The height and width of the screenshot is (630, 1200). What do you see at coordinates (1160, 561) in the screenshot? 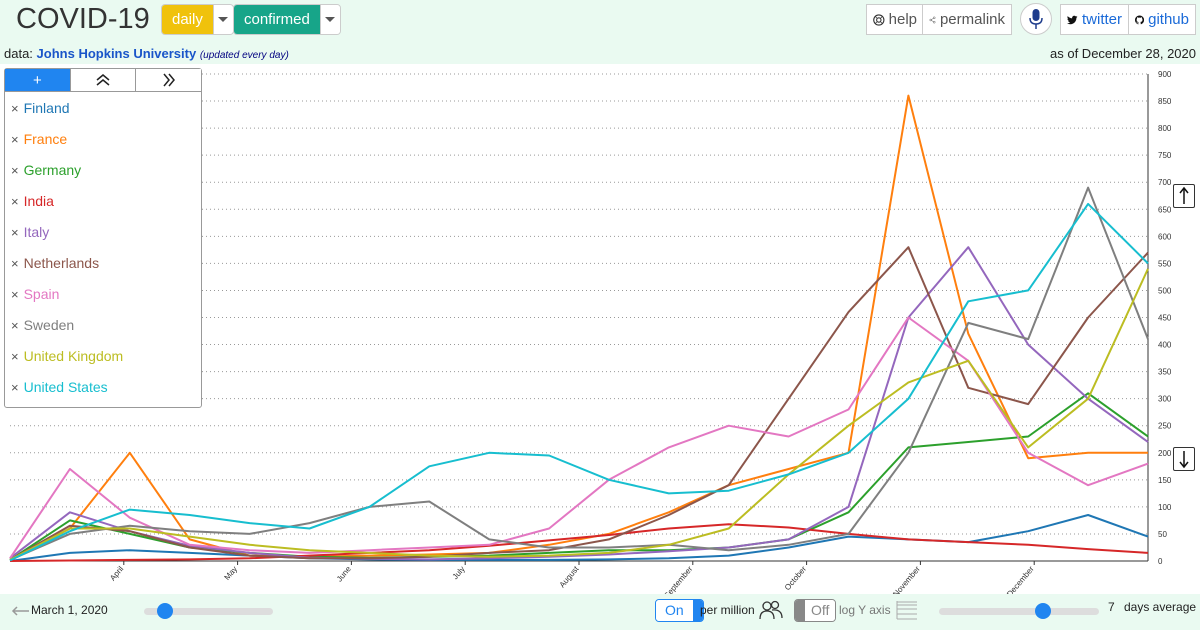
I see `y-tick-label: 0` at bounding box center [1160, 561].